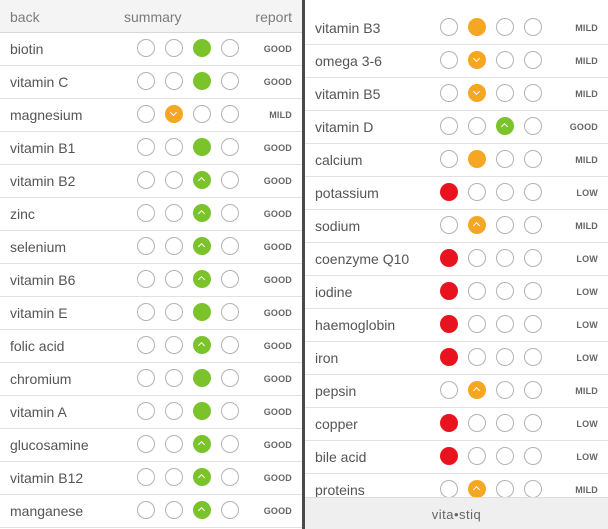 The width and height of the screenshot is (608, 529). Describe the element at coordinates (456, 61) in the screenshot. I see `nutrient-row: omega 3-6 MILD` at that location.